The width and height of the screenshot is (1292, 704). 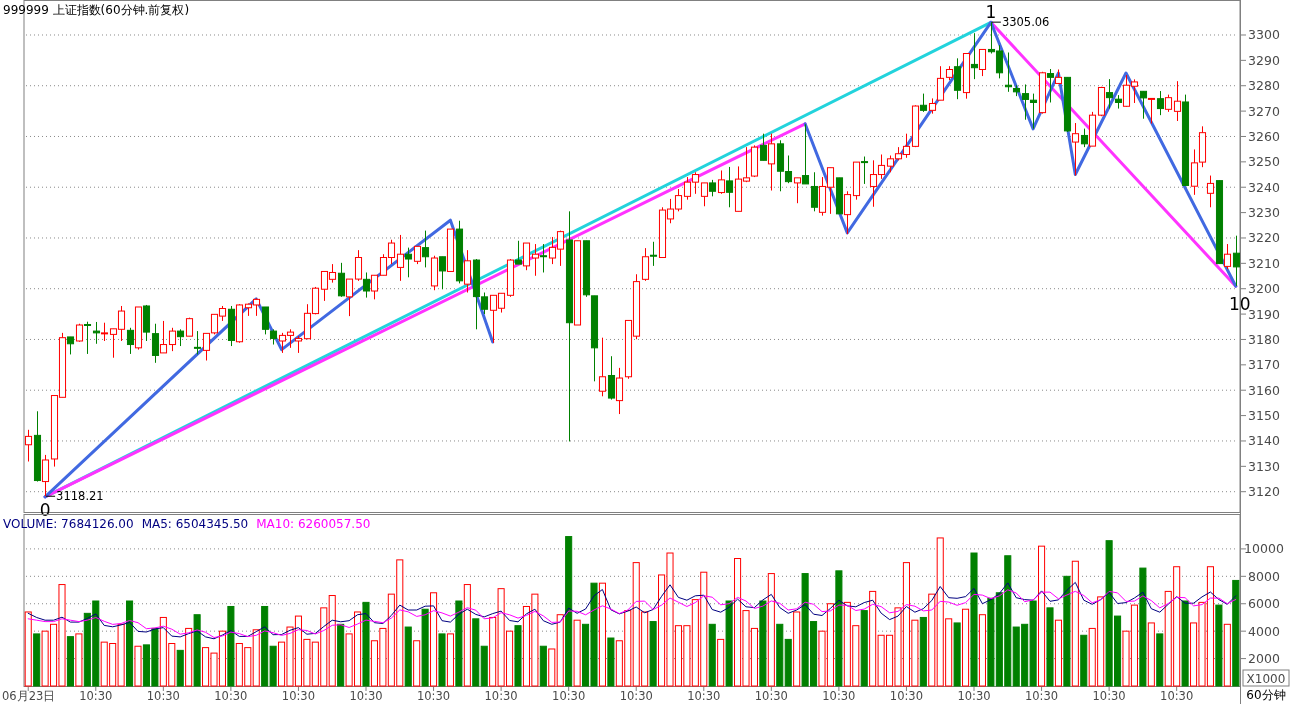 I want to click on y-axis-title: X1000, so click(x=1266, y=678).